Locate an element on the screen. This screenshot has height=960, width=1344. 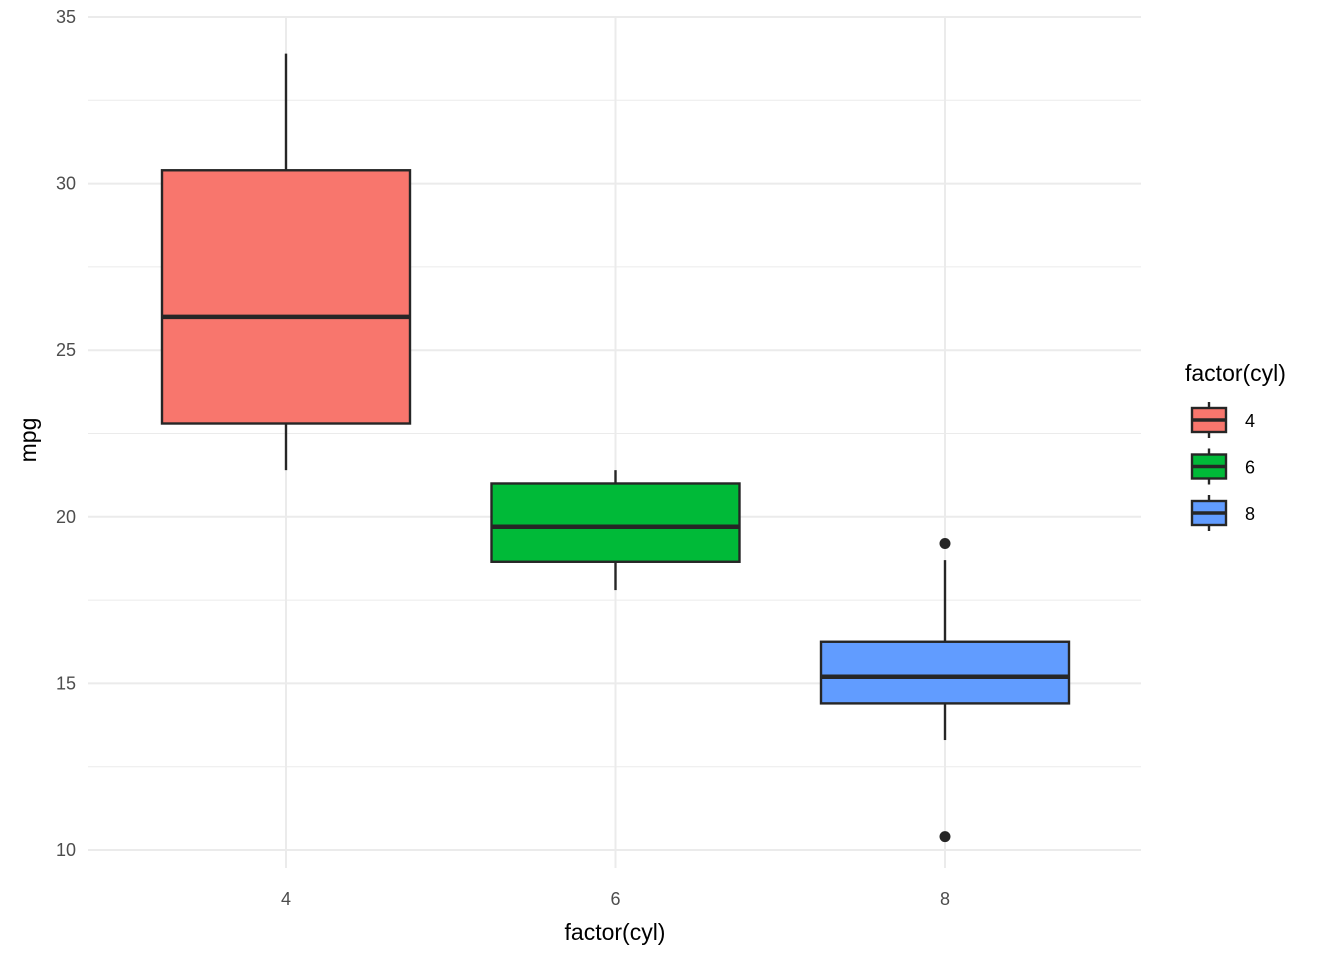
legend-title: factor(cyl) is located at coordinates (1235, 373).